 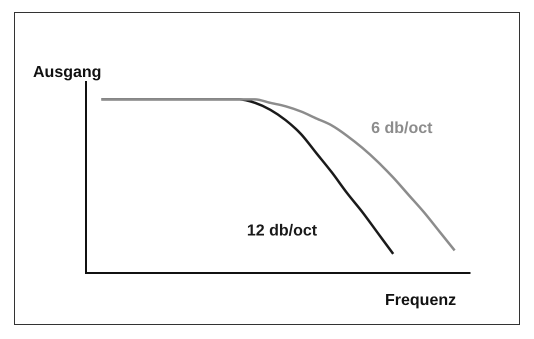 I want to click on x-axis-title: Frequenz, so click(x=420, y=301).